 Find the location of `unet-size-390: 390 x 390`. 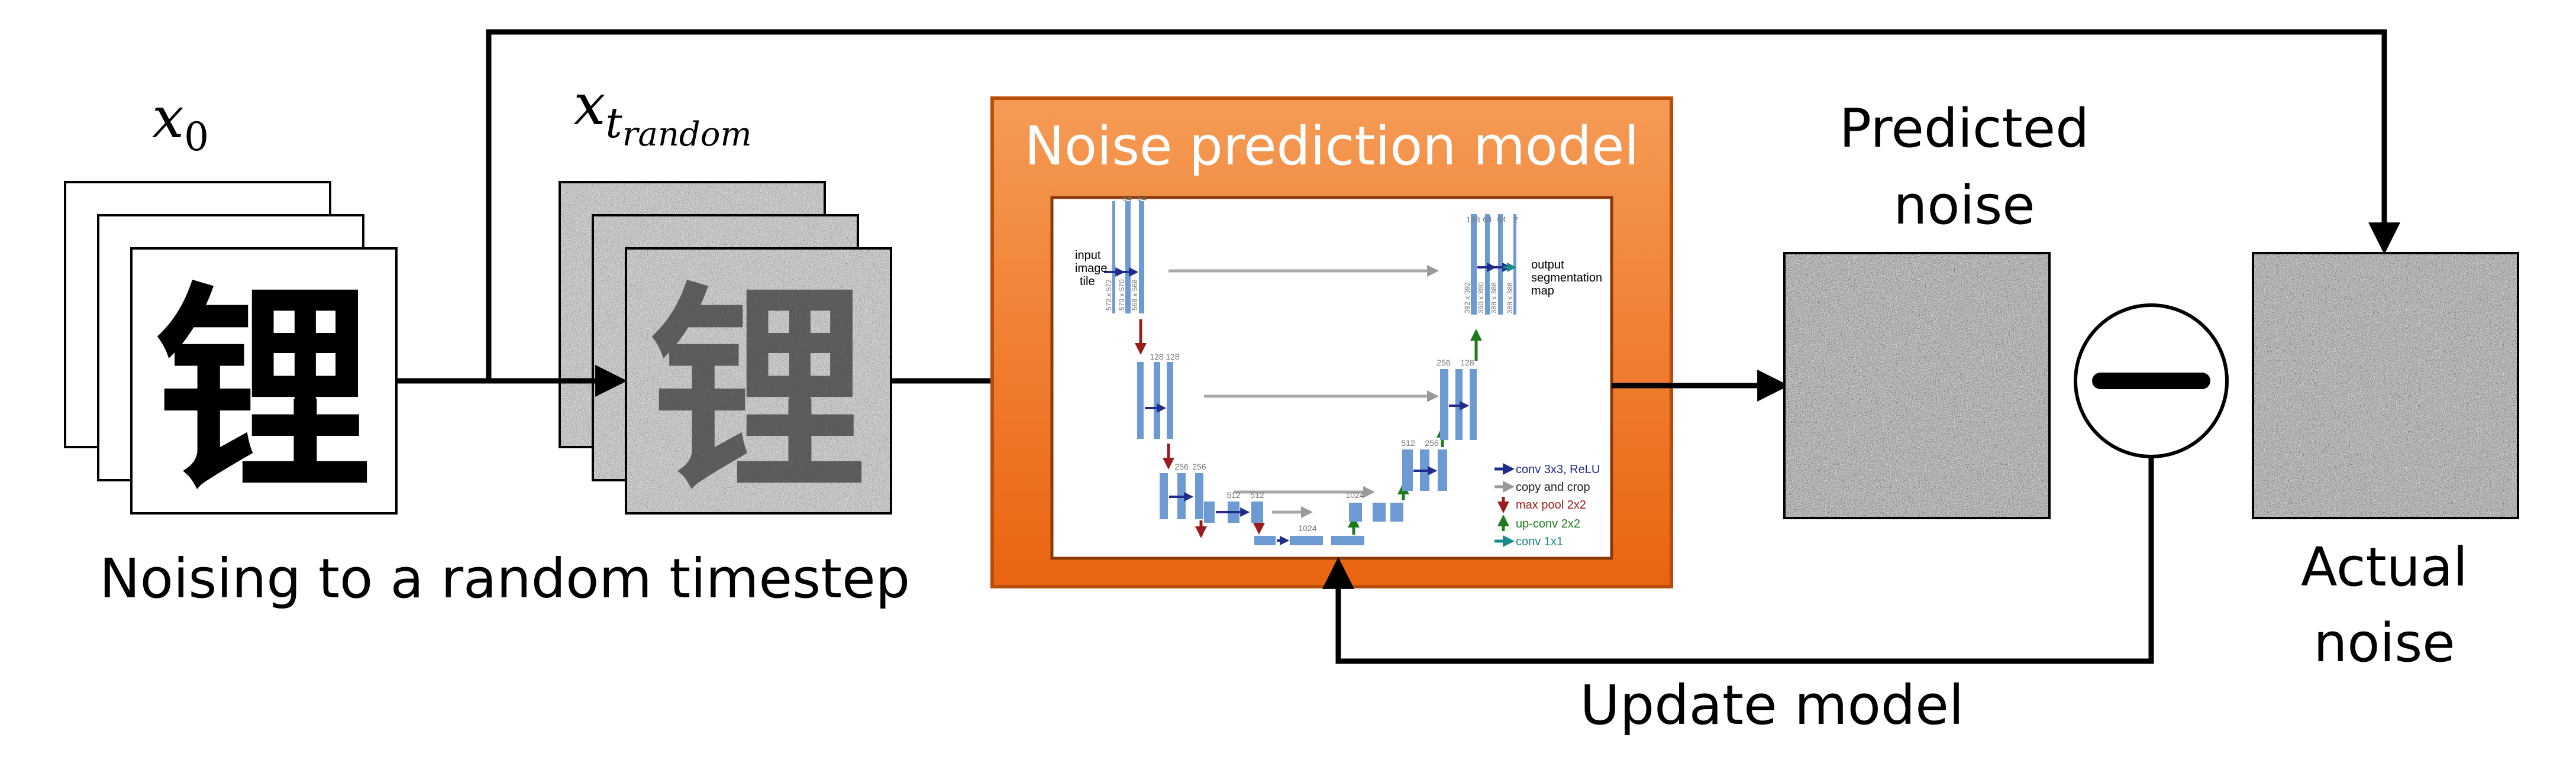

unet-size-390: 390 x 390 is located at coordinates (1481, 297).